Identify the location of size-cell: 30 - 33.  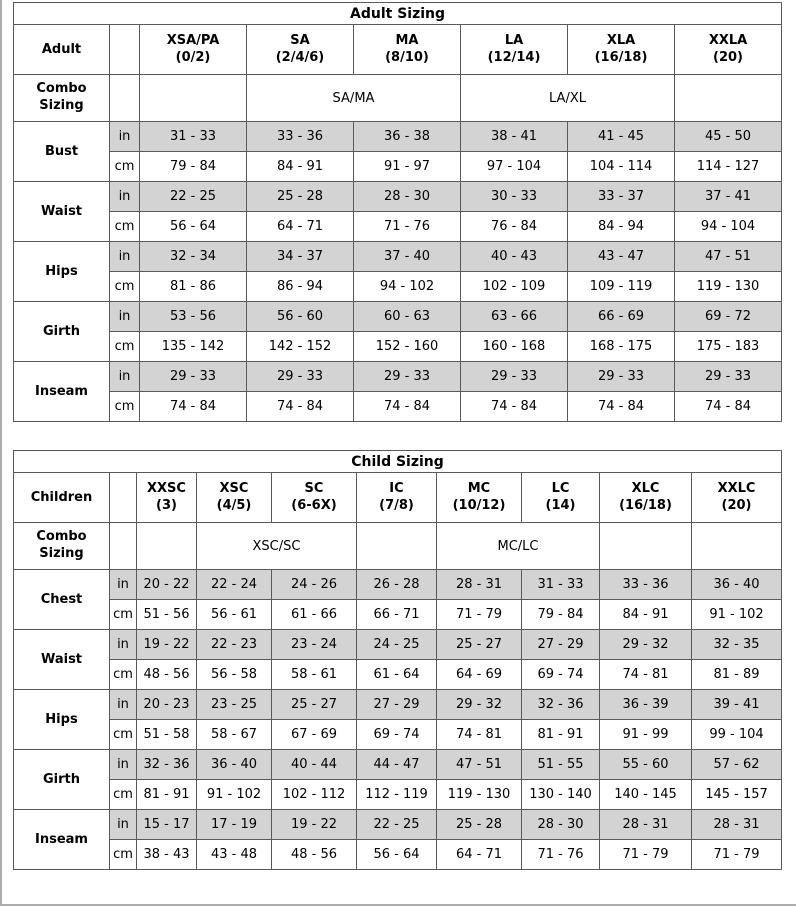
(514, 196).